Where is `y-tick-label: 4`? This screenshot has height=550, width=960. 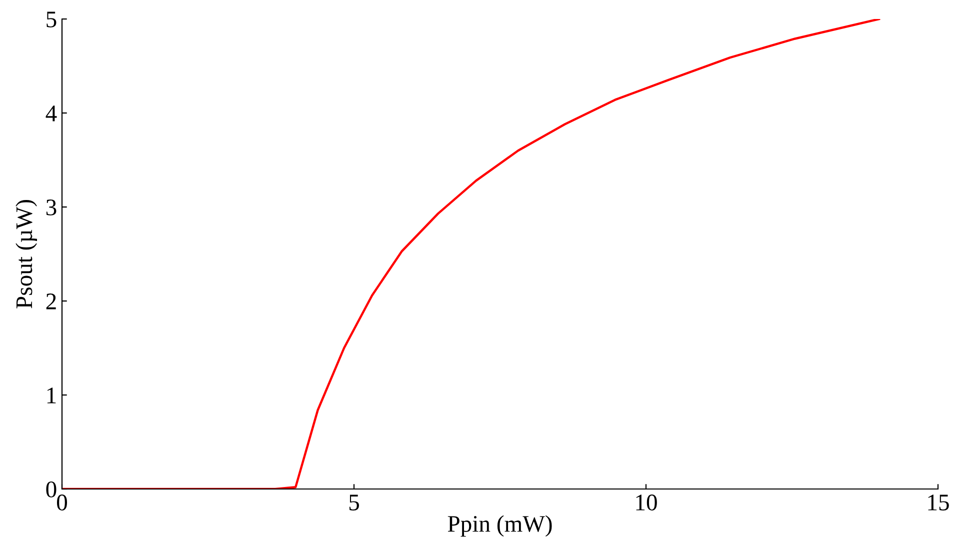
y-tick-label: 4 is located at coordinates (51, 114).